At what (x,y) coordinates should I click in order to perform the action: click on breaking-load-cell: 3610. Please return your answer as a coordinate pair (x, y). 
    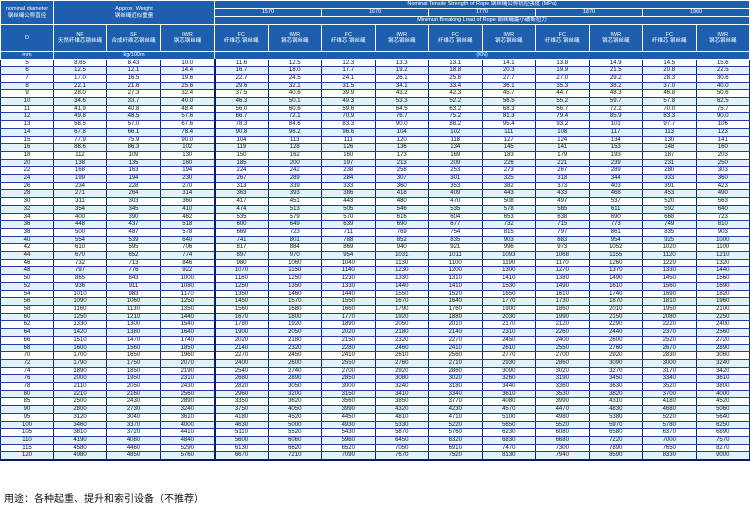
    Looking at the image, I should click on (508, 394).